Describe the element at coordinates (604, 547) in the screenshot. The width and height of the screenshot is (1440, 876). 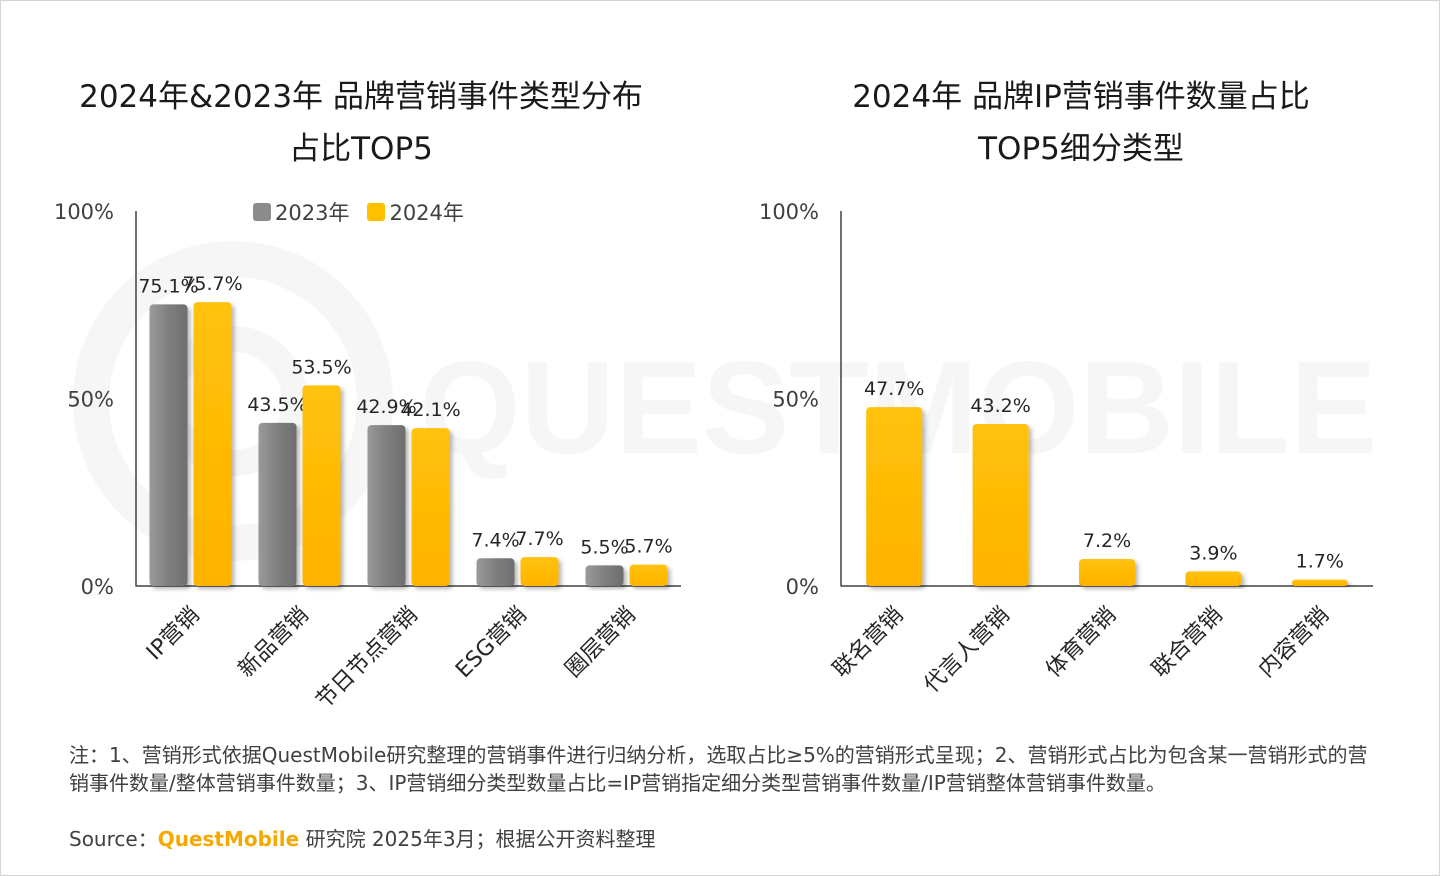
I see `left-data-label: 5.5%` at that location.